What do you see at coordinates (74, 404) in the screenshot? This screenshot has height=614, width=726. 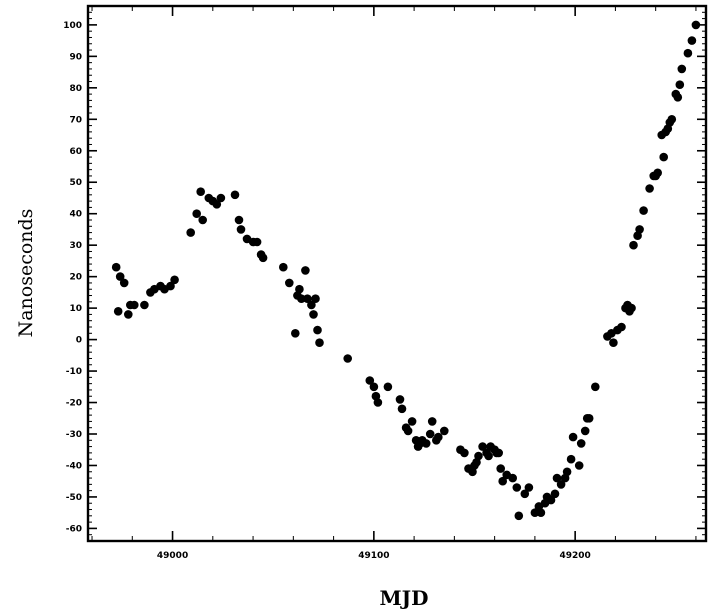 I see `y-tick-label: -20` at bounding box center [74, 404].